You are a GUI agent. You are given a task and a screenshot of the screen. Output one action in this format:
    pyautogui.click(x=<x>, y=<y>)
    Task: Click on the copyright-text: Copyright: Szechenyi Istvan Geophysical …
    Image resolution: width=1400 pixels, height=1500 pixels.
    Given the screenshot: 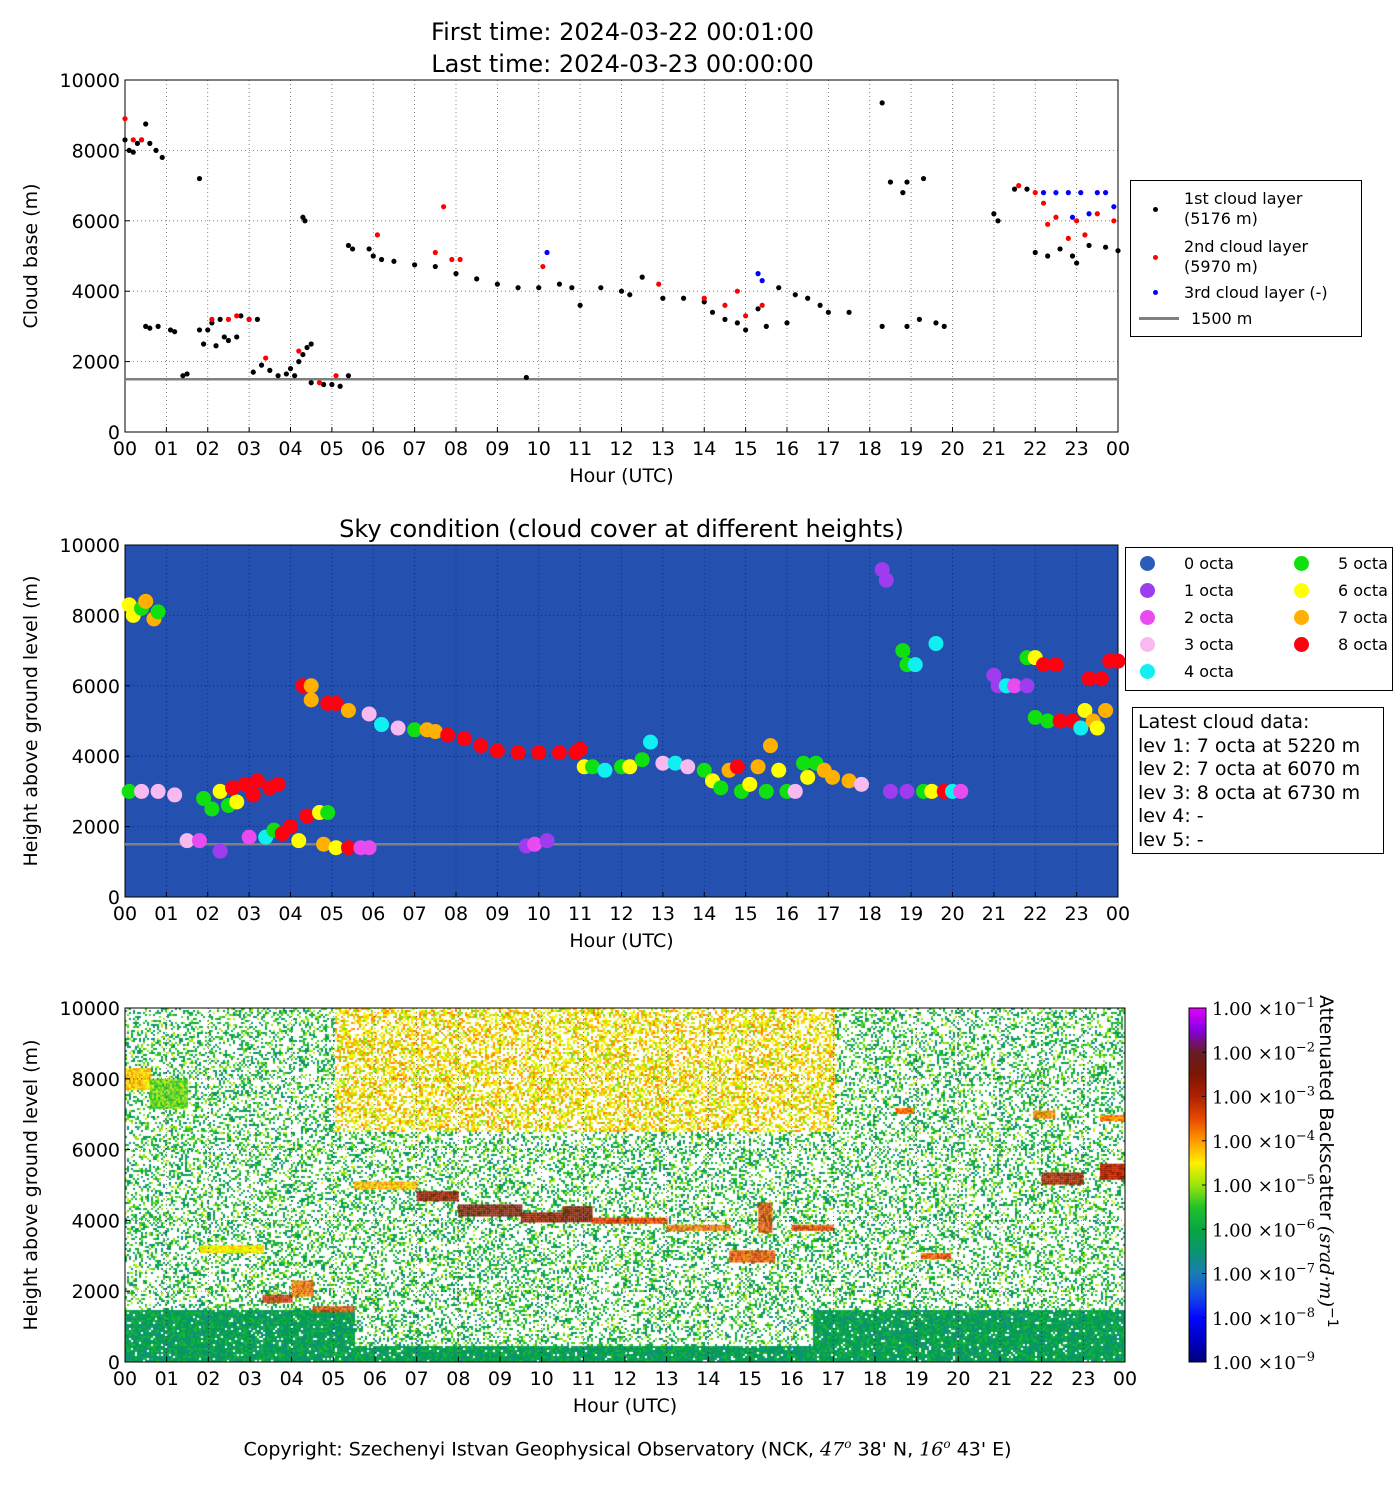 What is the action you would take?
    pyautogui.click(x=532, y=1449)
    